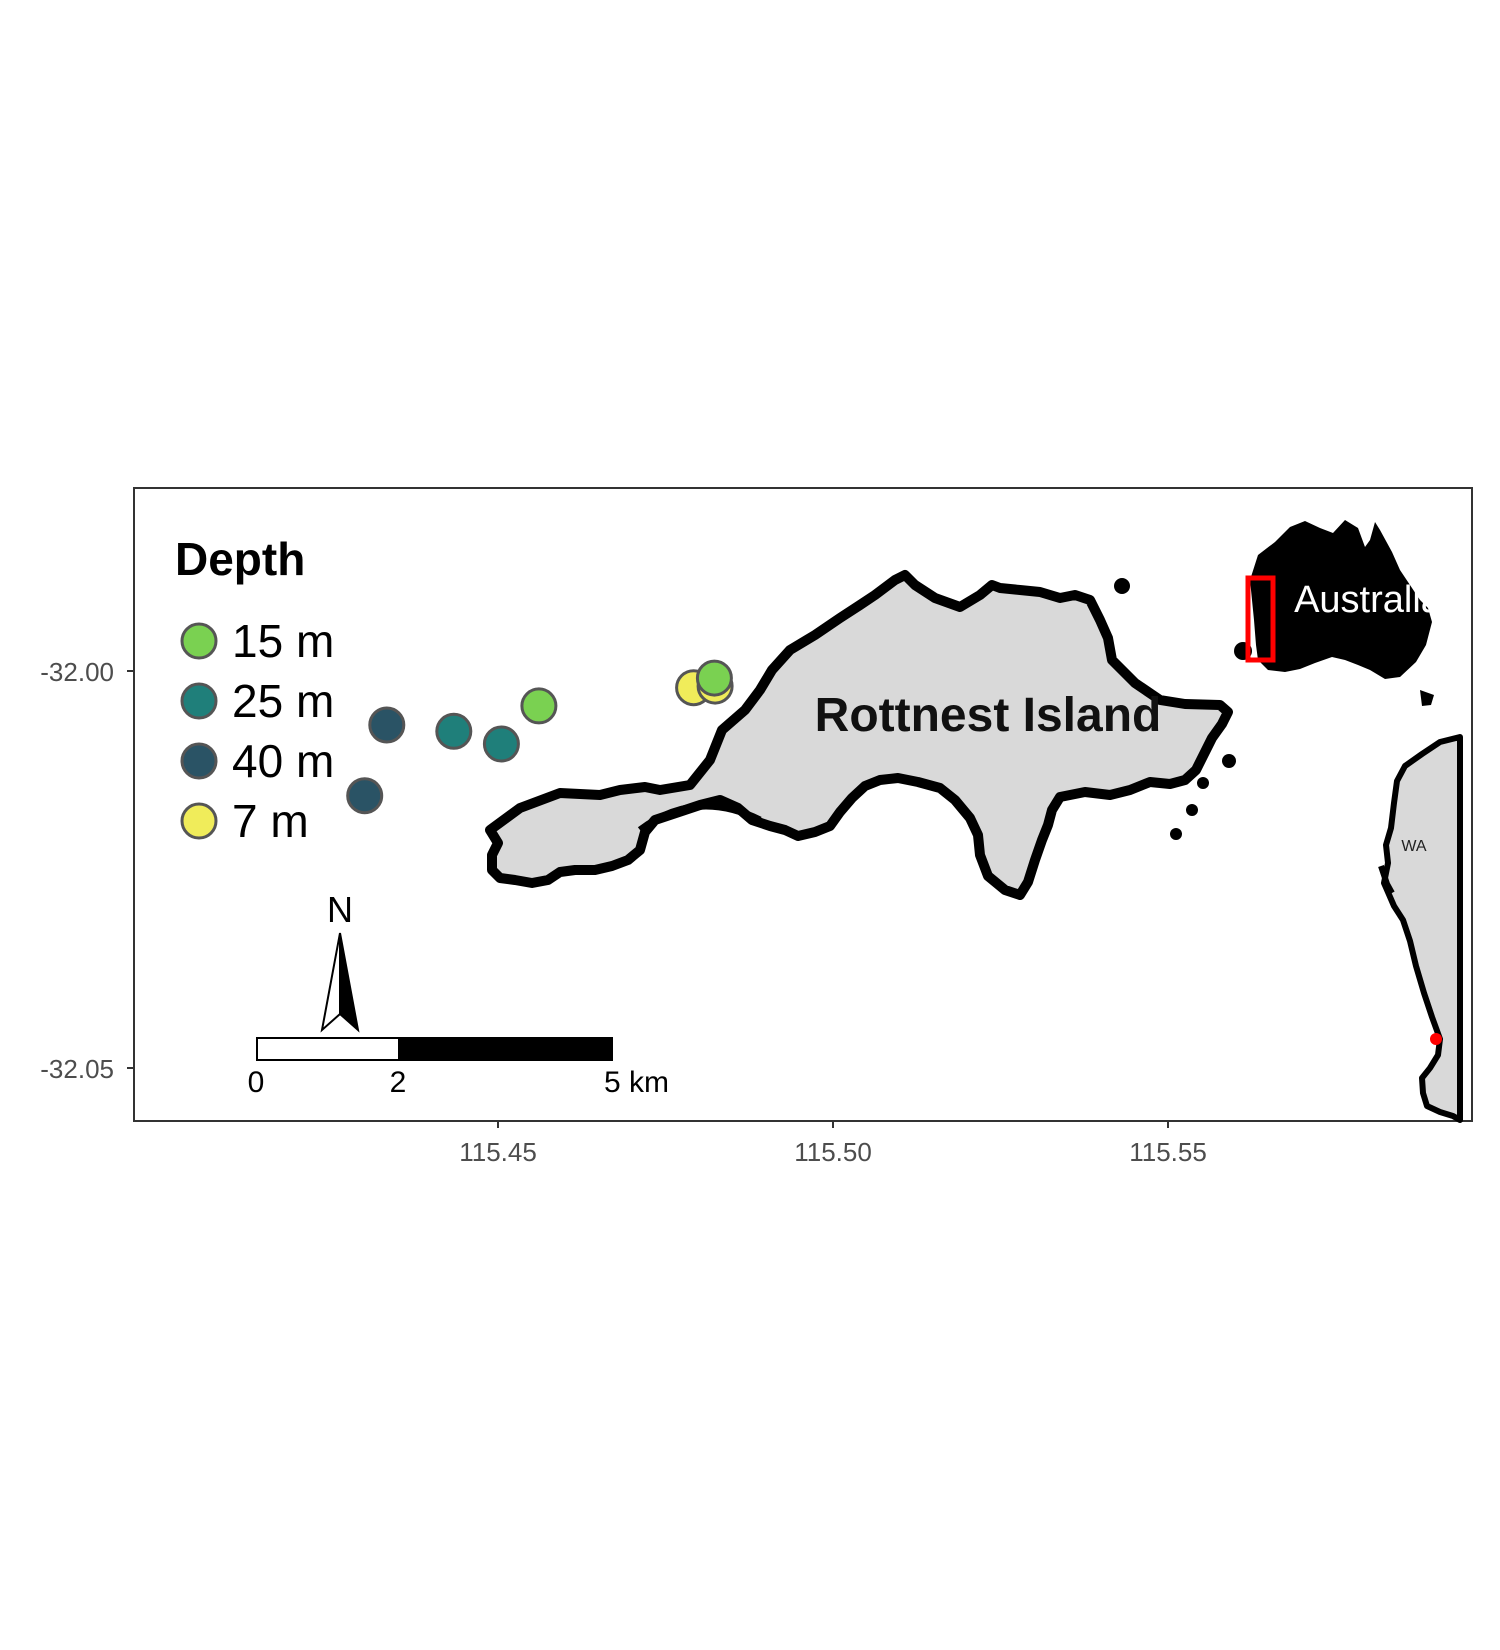 This screenshot has width=1500, height=1650. Describe the element at coordinates (1368, 600) in the screenshot. I see `australia-label: Australia` at that location.